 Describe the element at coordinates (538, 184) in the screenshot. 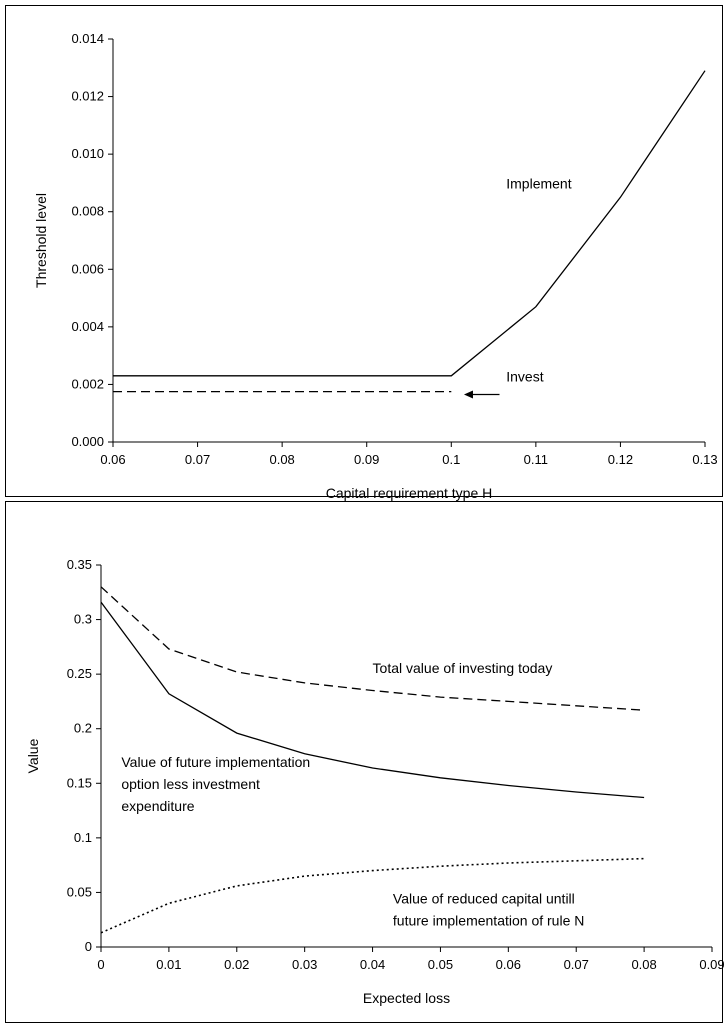

I see `chart1-annotation-text: Implement` at that location.